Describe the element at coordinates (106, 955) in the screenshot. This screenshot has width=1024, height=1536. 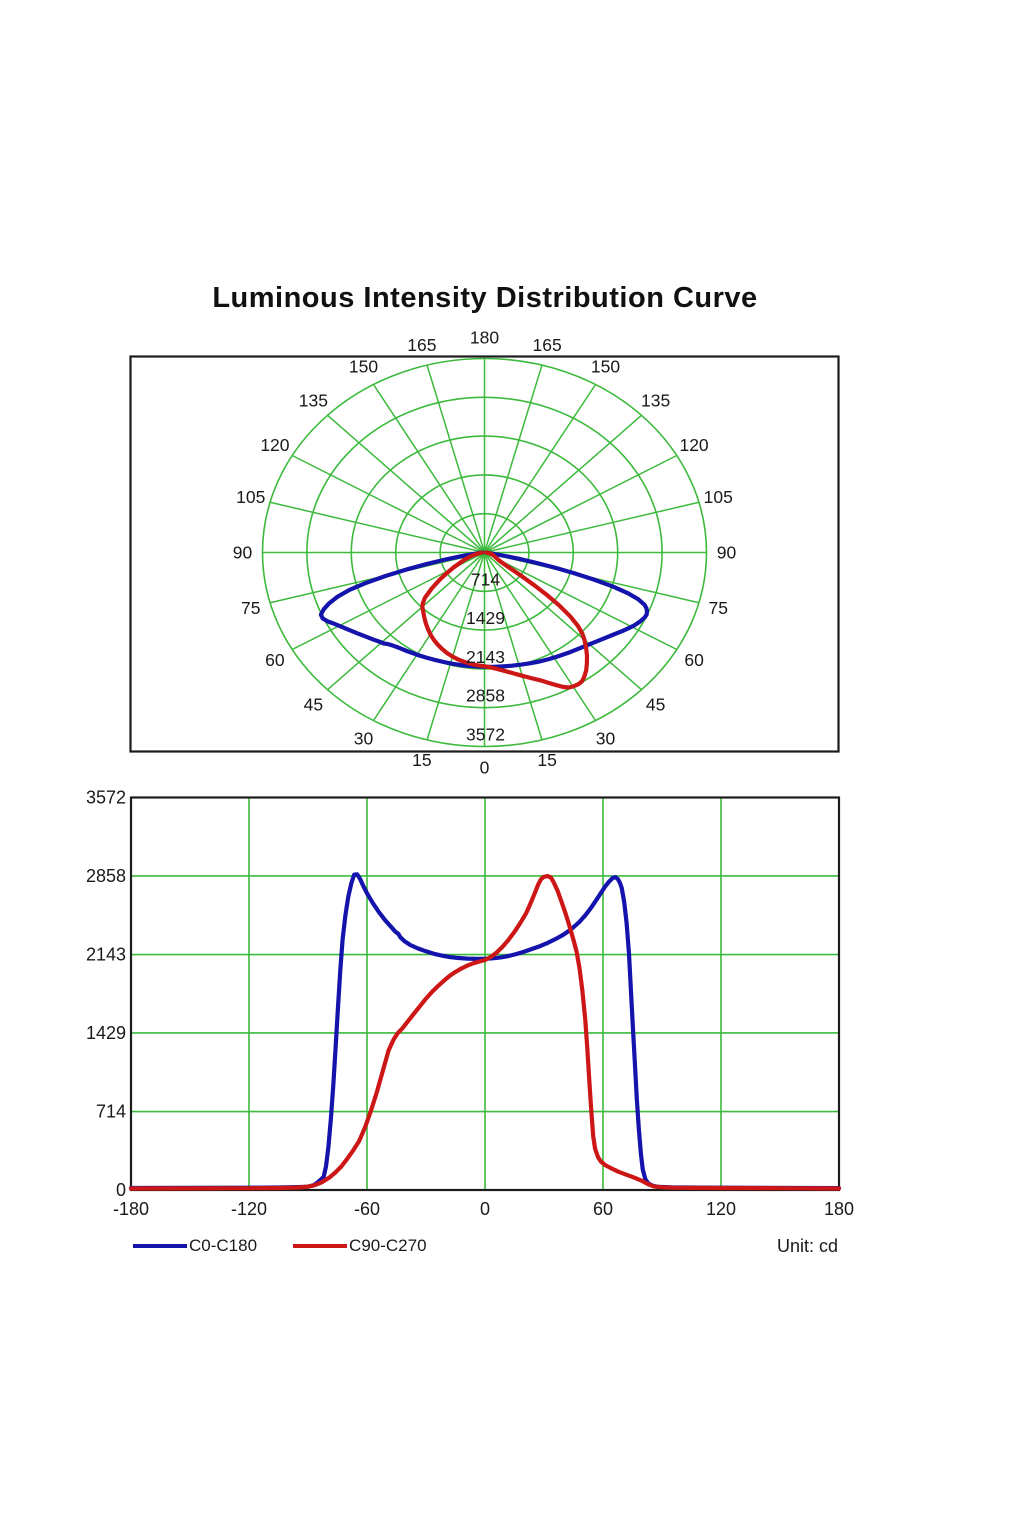
I see `y-tick-label: 2143` at that location.